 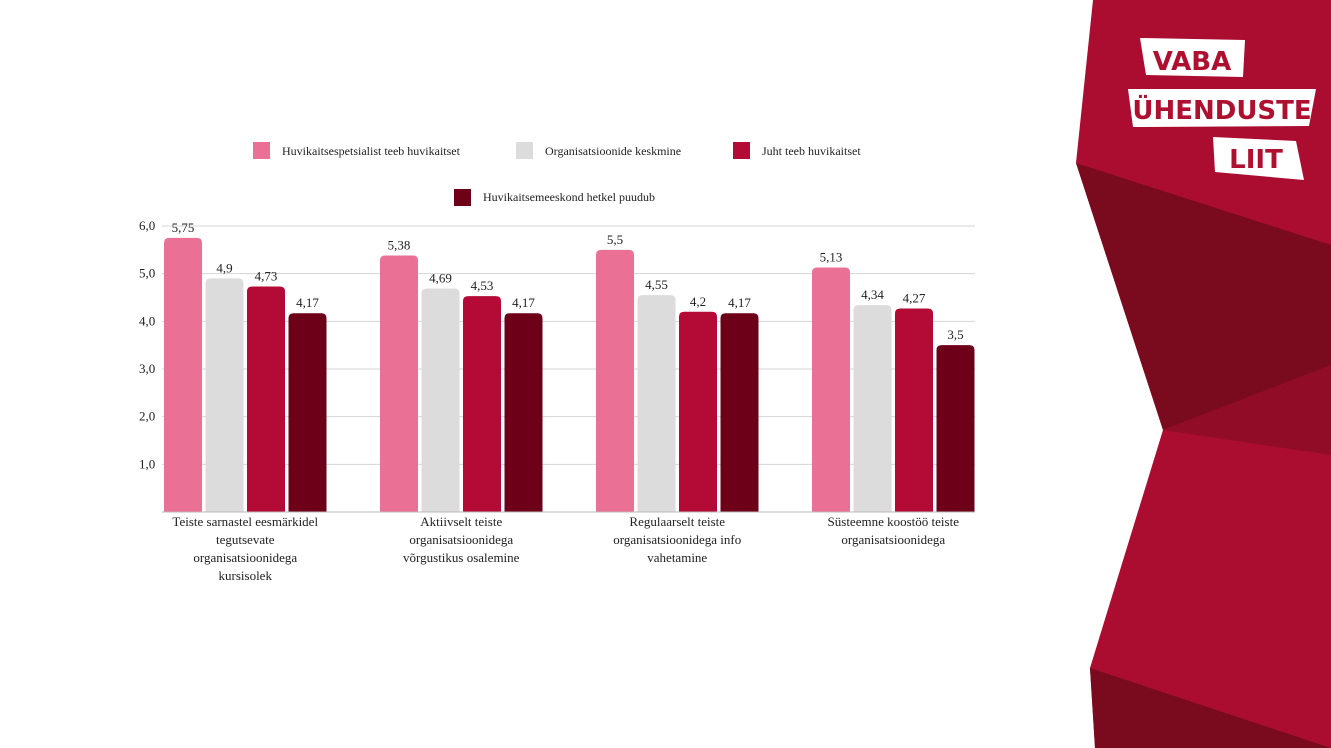 I want to click on logo: VABA ÜHENDUSTE LIIT, so click(x=1222, y=109).